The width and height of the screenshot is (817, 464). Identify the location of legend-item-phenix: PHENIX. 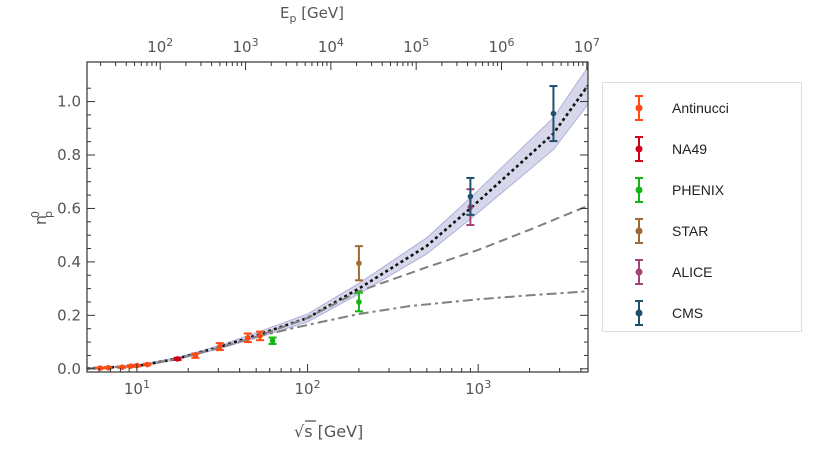
(663, 190).